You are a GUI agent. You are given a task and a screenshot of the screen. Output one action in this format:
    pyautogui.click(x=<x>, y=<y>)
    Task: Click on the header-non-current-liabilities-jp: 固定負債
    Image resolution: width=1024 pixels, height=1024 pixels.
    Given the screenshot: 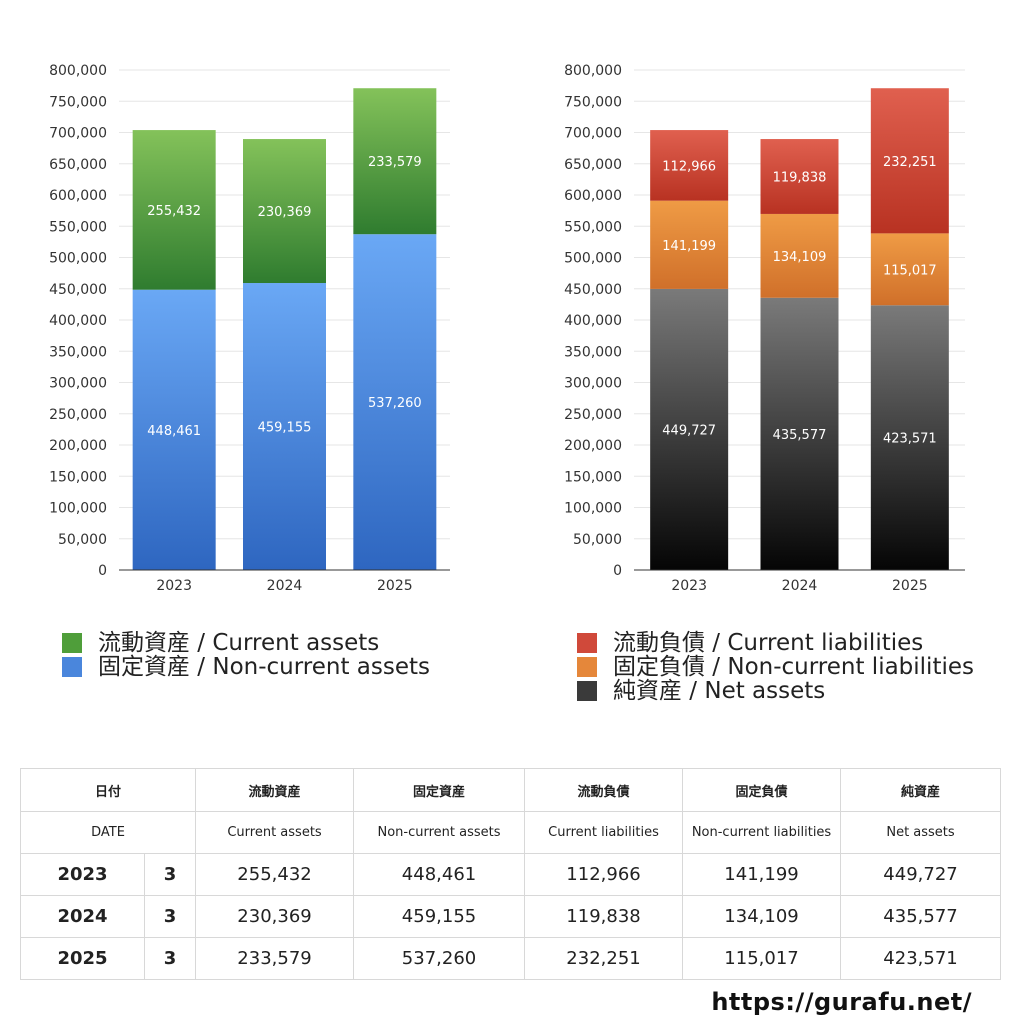 What is the action you would take?
    pyautogui.click(x=762, y=790)
    